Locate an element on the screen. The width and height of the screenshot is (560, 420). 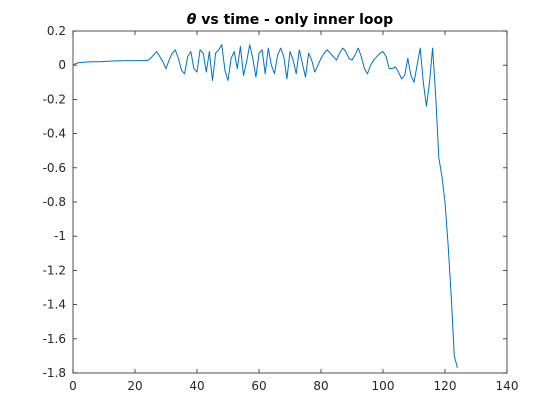
chart-title: θ vs time - only inner loop is located at coordinates (290, 20).